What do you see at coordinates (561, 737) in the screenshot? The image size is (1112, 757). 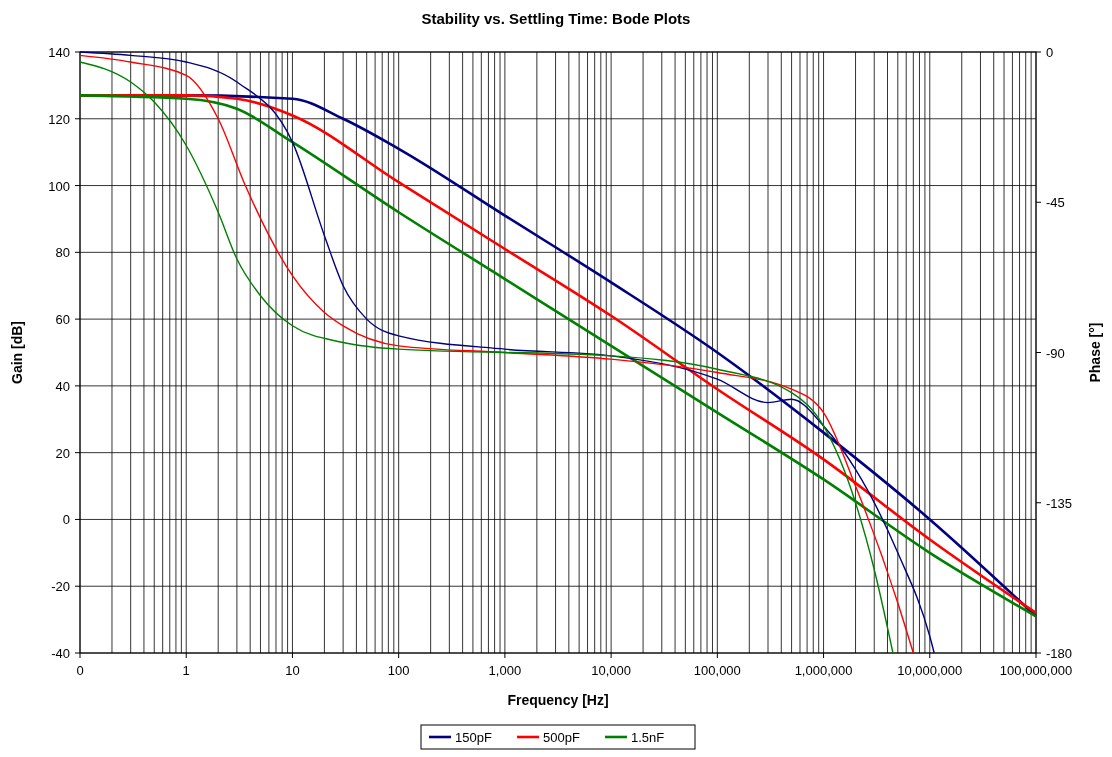 I see `legend-label: 500pF` at bounding box center [561, 737].